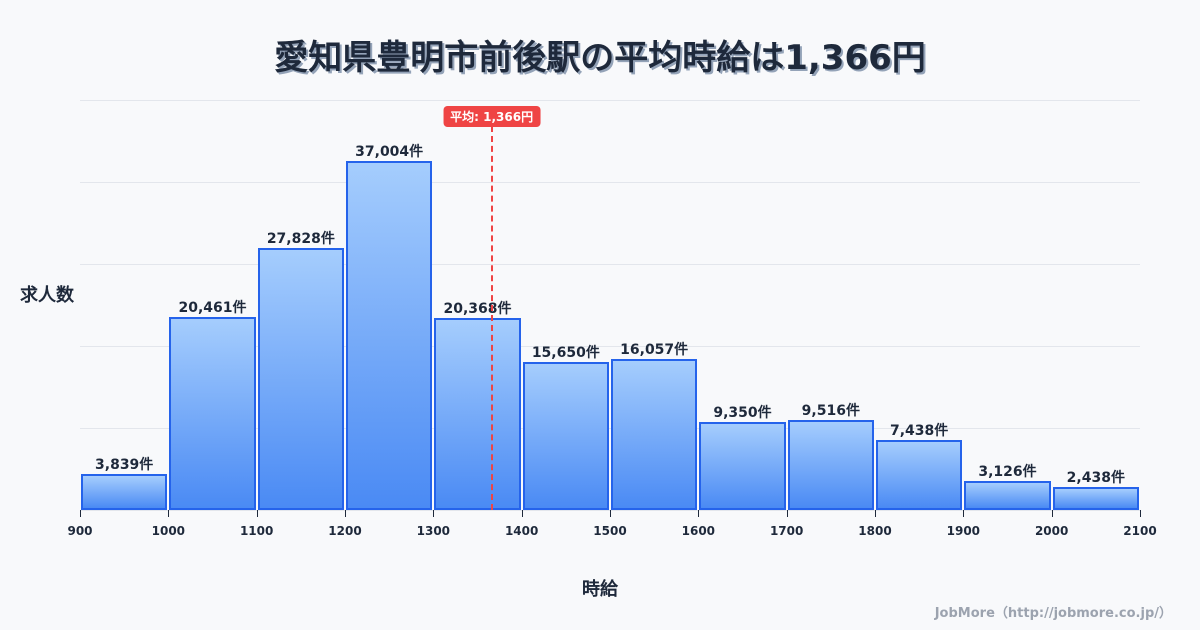 The image size is (1200, 630). Describe the element at coordinates (565, 353) in the screenshot. I see `bar-value-label: 15,650件` at that location.